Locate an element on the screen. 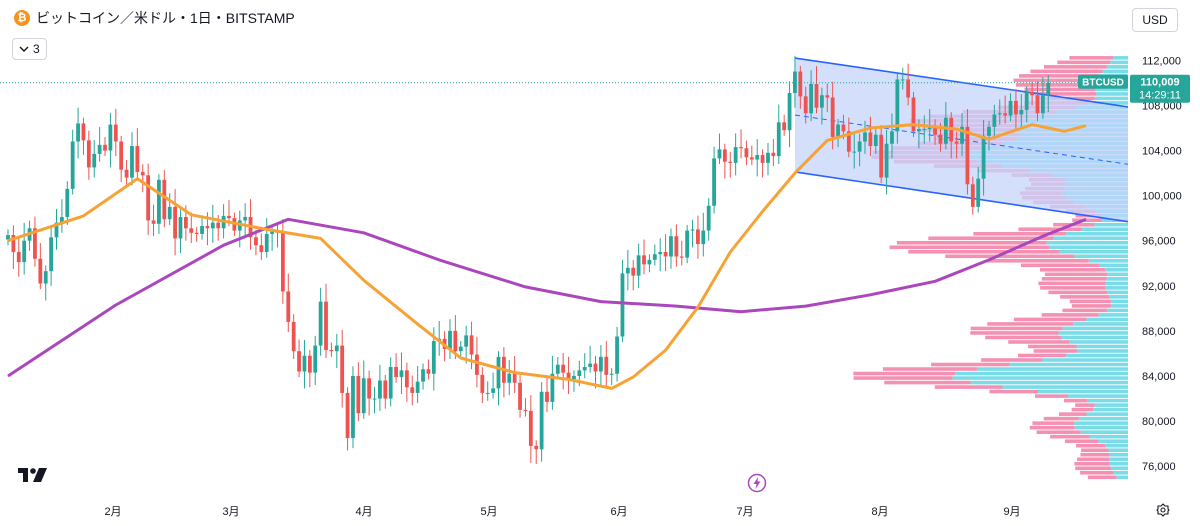  last-price-badge is located at coordinates (1160, 88).